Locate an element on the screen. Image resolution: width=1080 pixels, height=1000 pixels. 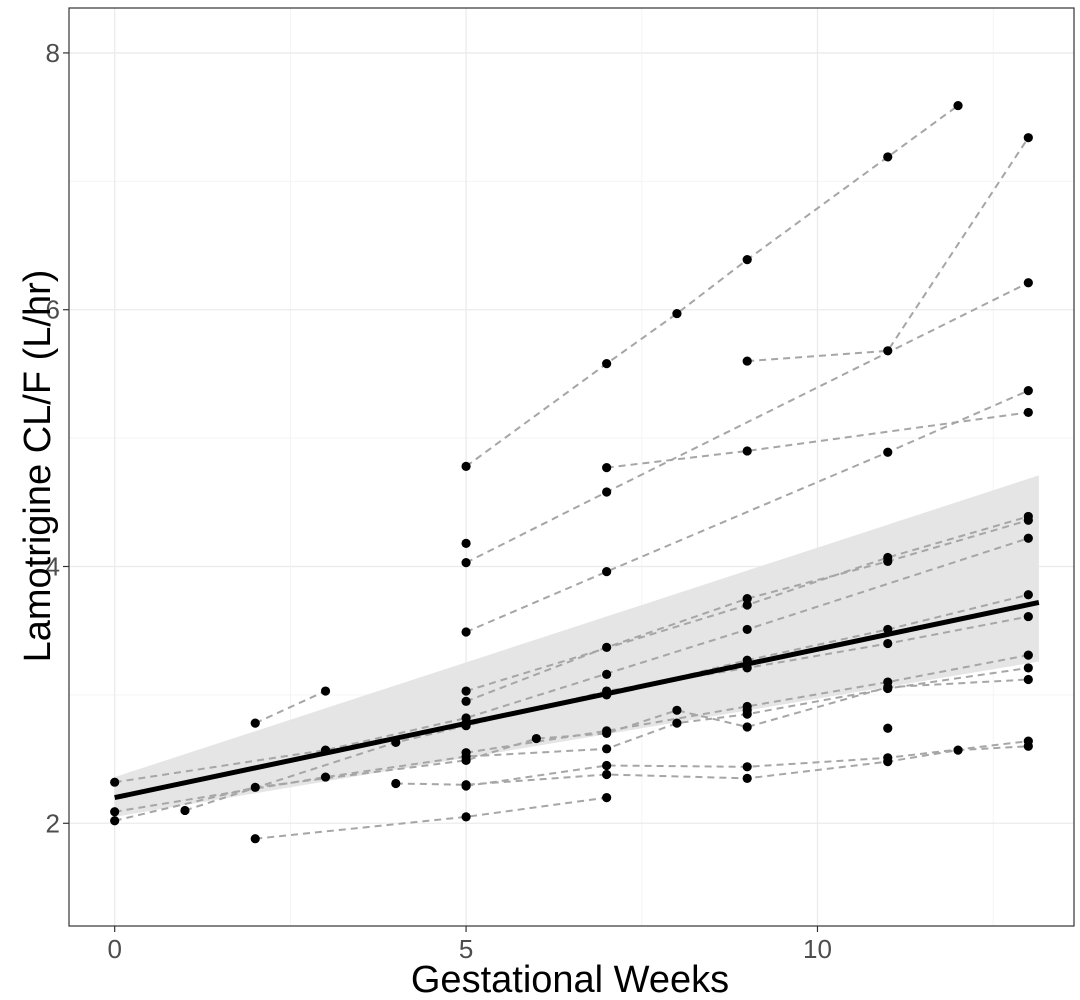
x-tick-label: 5 is located at coordinates (466, 949).